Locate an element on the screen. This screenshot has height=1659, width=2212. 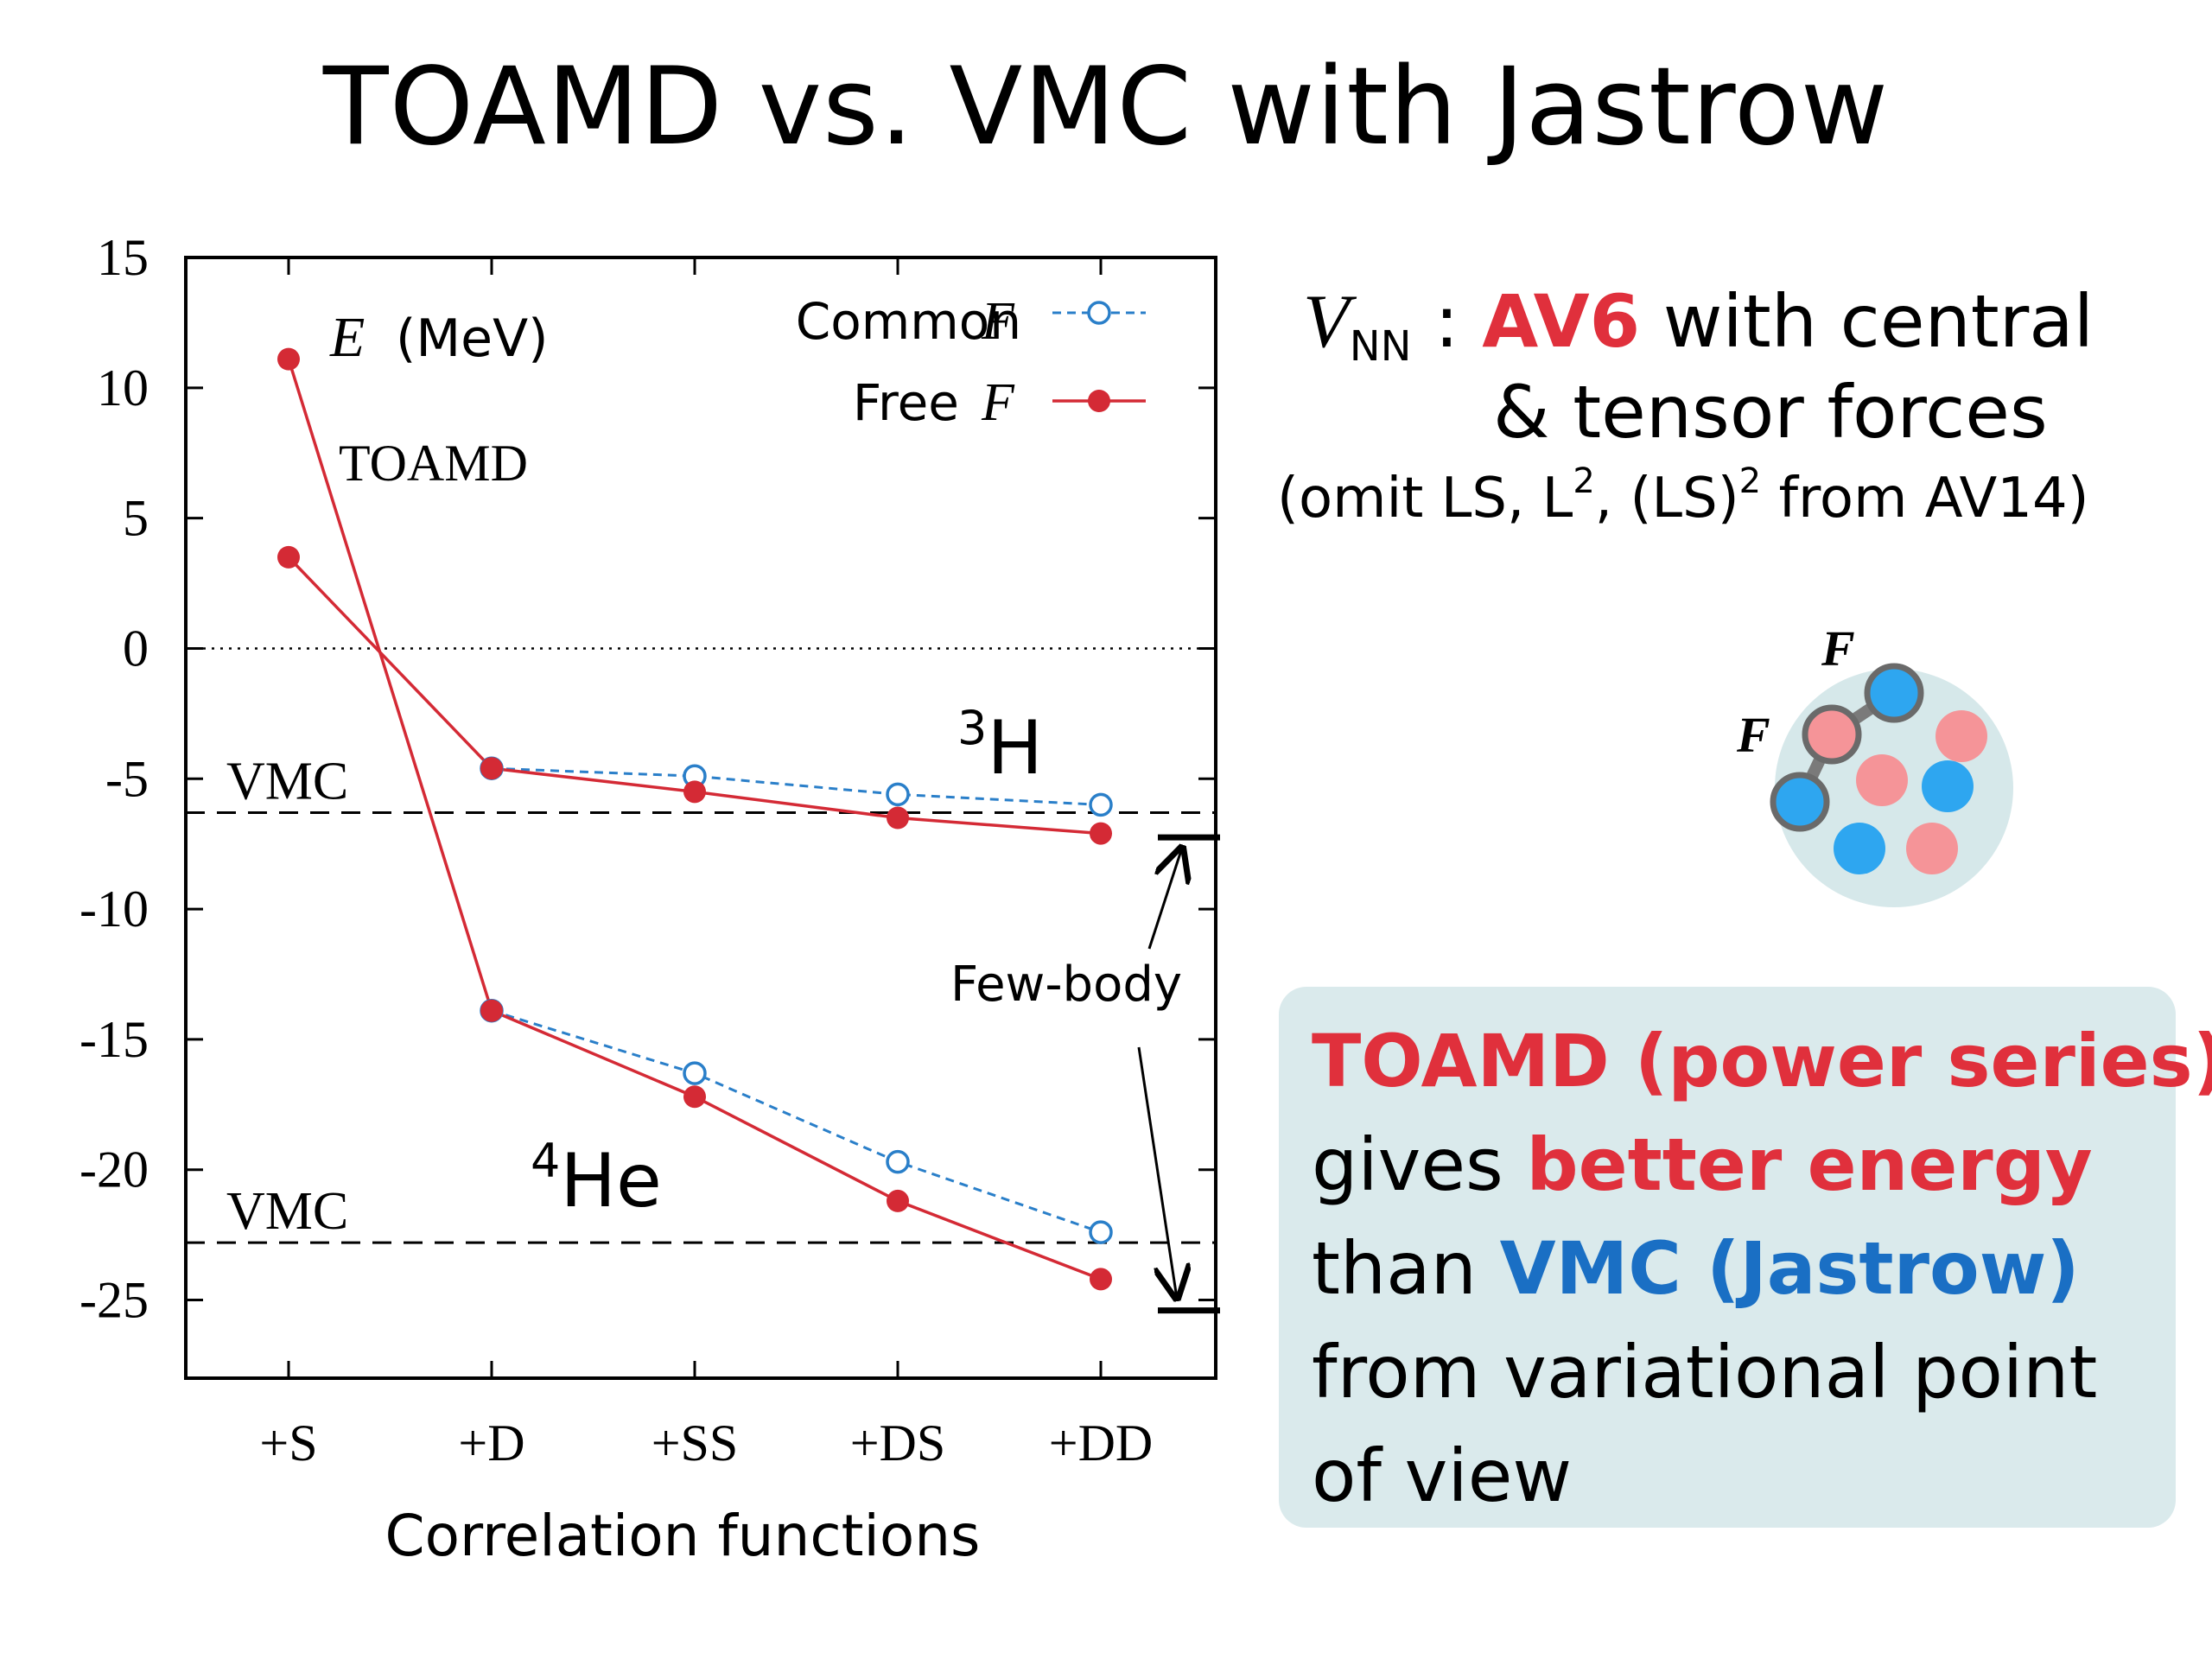
x-tick-label: +D is located at coordinates (491, 1442).